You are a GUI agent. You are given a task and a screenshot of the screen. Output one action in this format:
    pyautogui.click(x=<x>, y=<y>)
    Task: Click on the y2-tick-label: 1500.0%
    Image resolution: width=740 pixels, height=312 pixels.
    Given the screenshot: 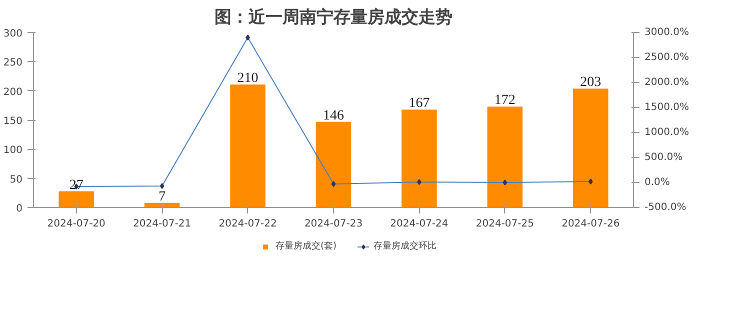 What is the action you would take?
    pyautogui.click(x=666, y=107)
    